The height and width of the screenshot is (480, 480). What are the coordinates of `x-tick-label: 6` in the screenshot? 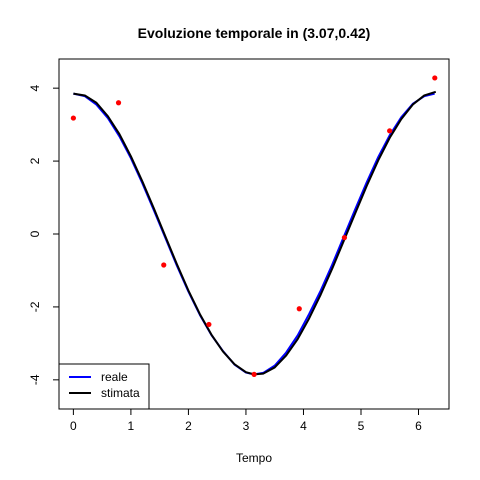 It's located at (418, 426).